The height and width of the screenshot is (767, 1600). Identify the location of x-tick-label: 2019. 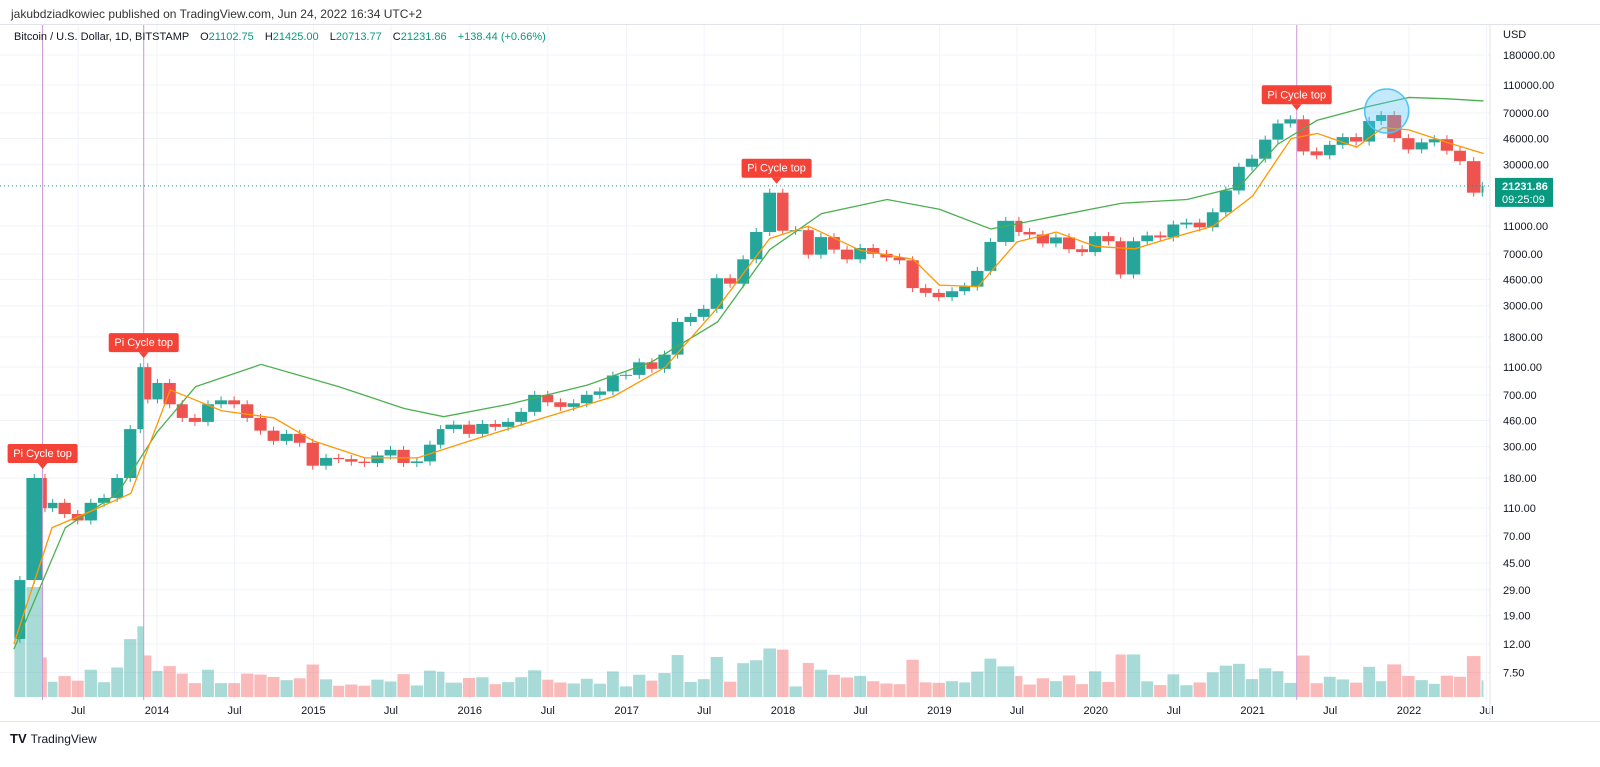
(939, 711).